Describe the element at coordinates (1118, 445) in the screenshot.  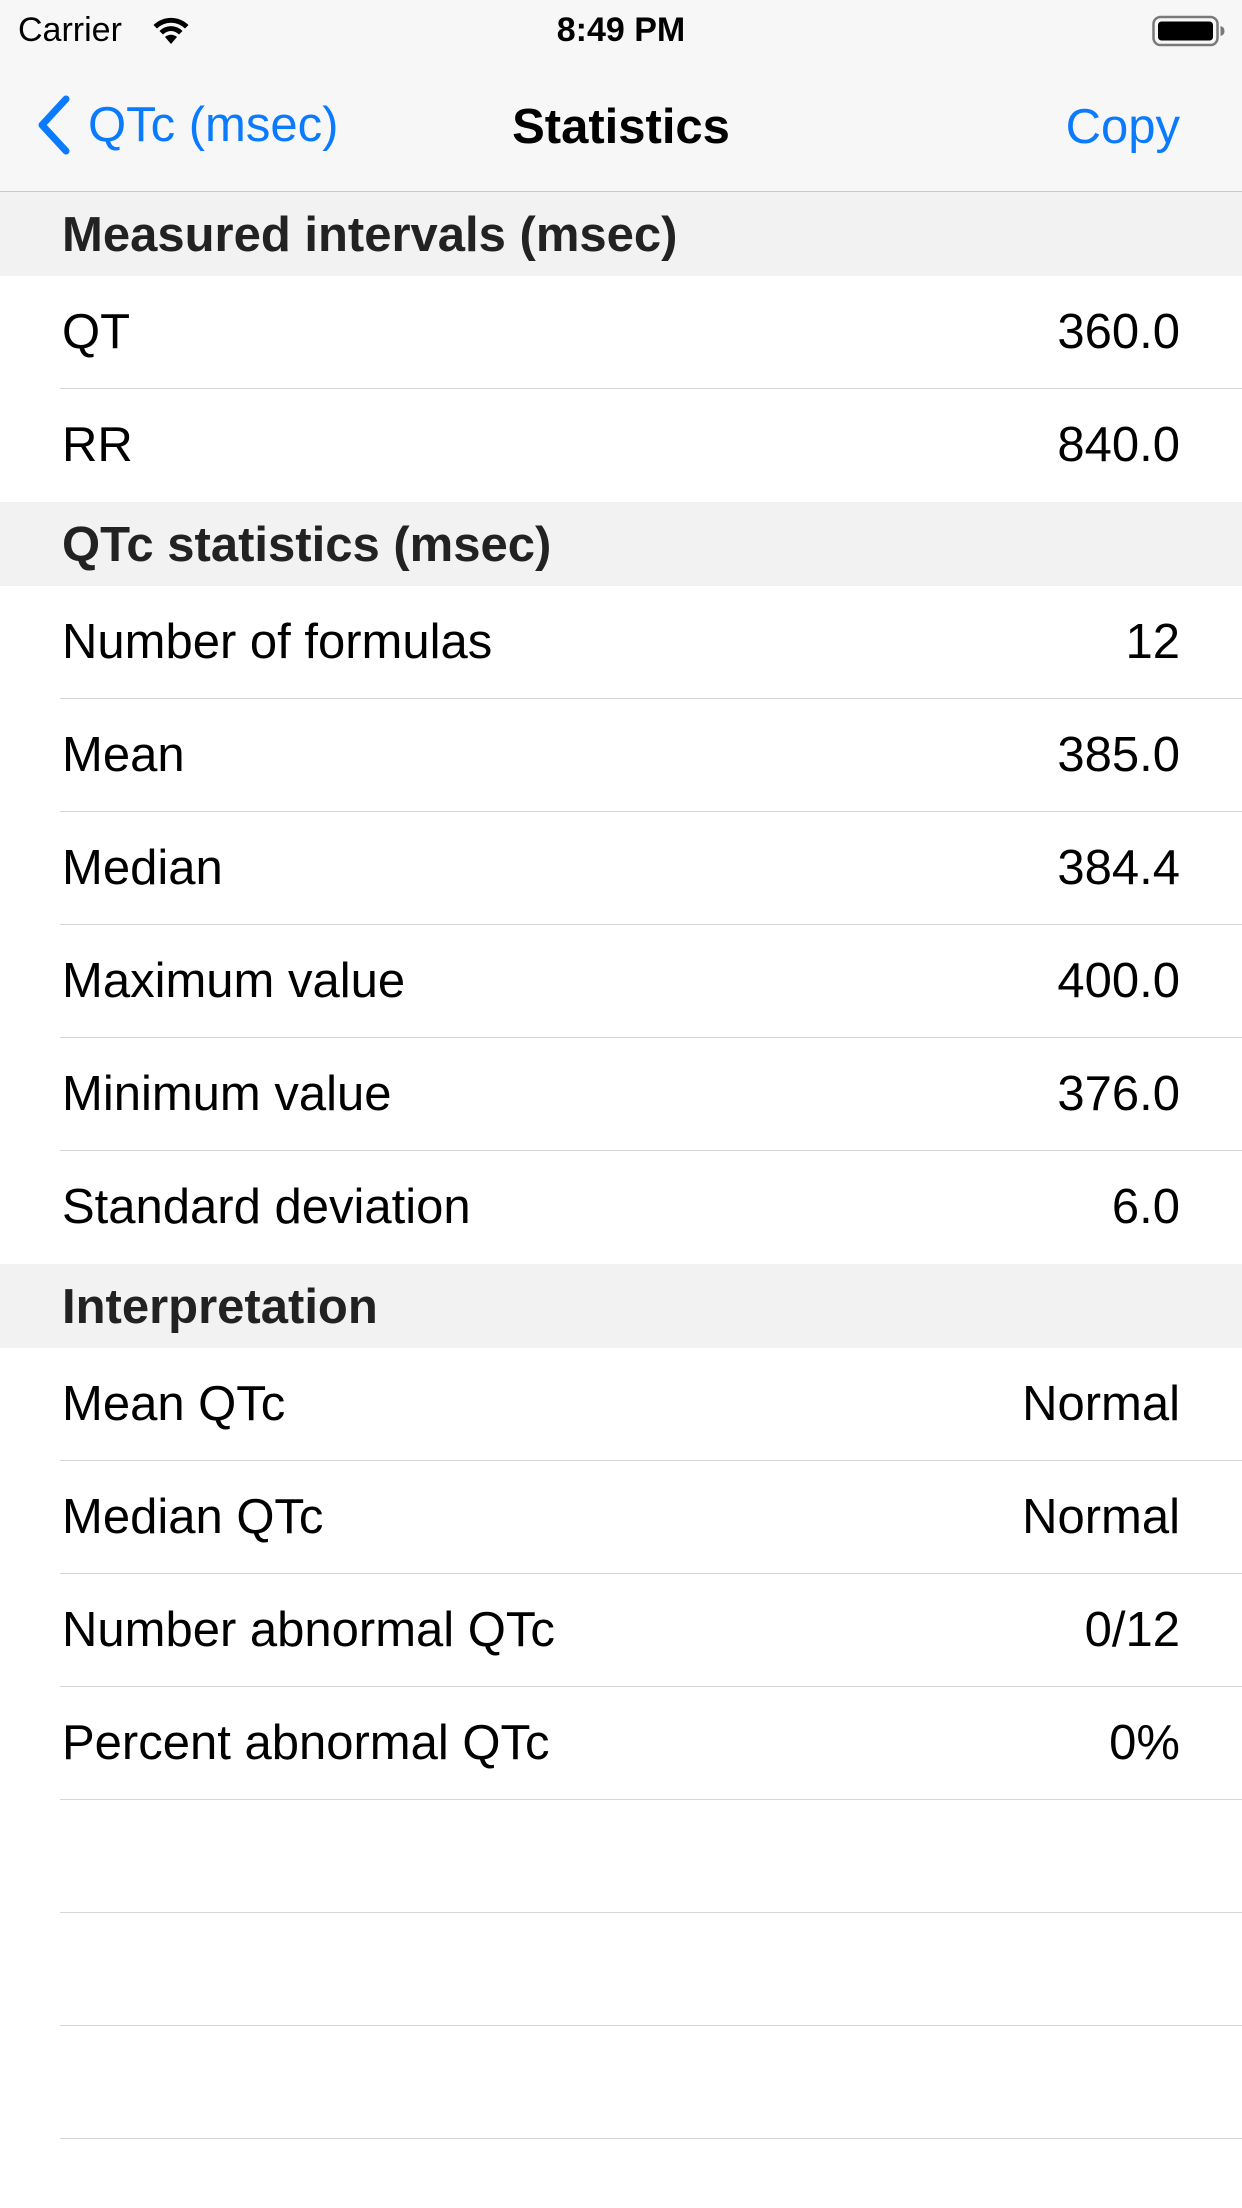
I see `row-value: 840.0` at that location.